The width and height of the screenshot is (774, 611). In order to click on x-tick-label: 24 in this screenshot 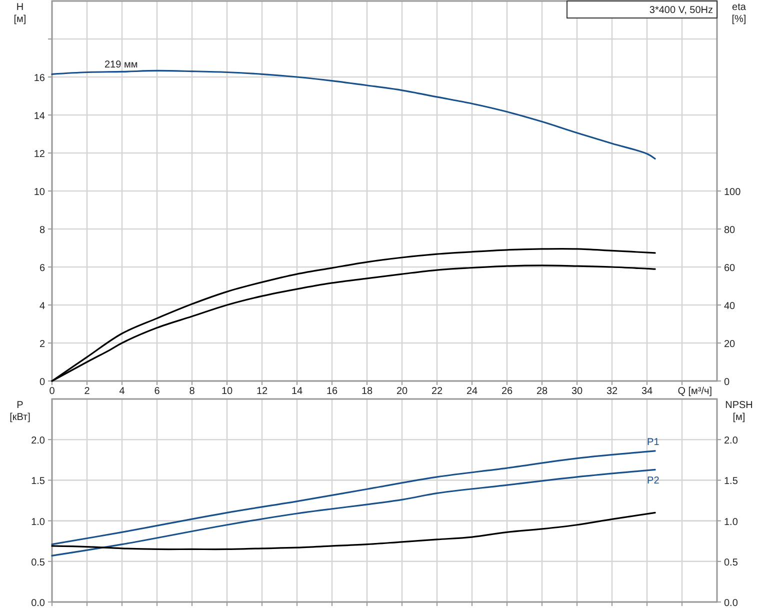, I will do `click(472, 391)`.